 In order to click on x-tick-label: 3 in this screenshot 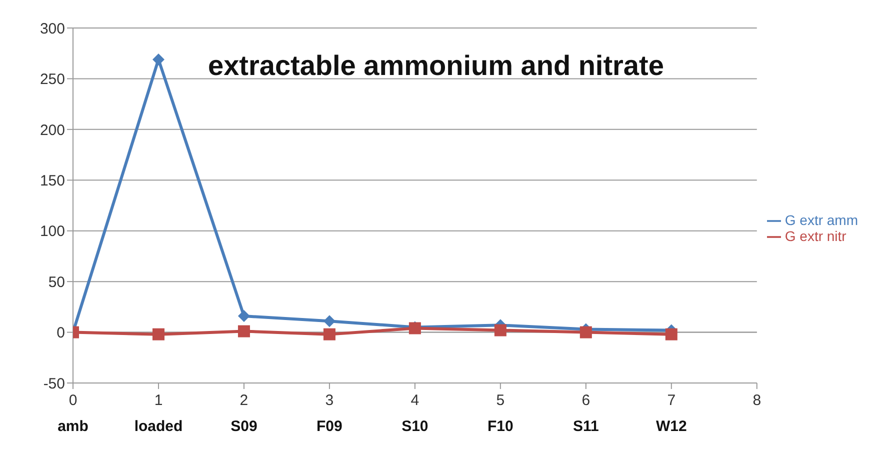, I will do `click(329, 400)`.